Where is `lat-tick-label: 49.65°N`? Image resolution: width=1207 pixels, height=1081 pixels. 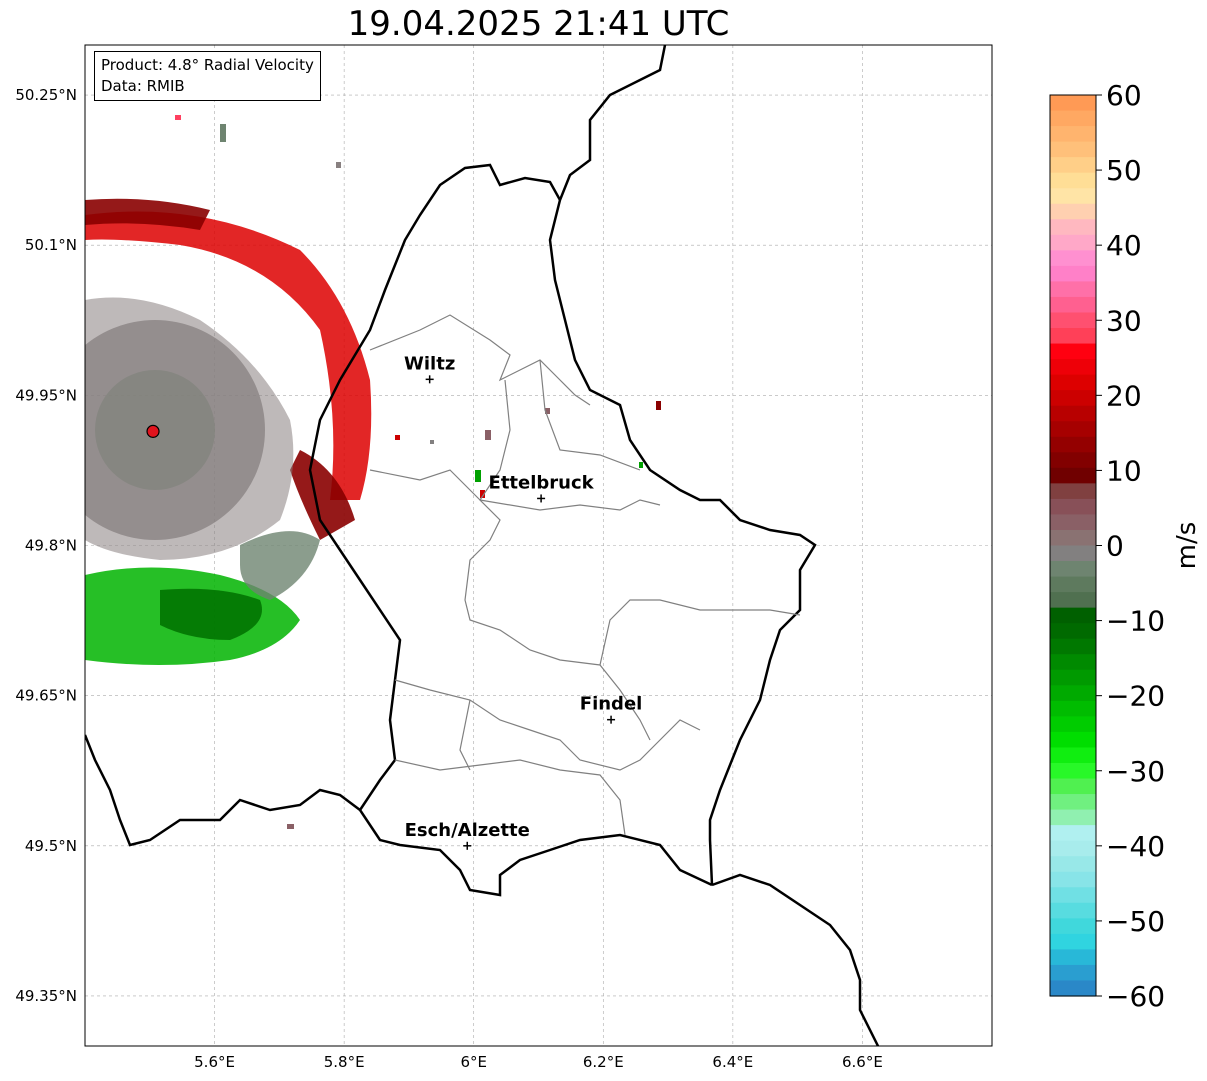 lat-tick-label: 49.65°N is located at coordinates (46, 696).